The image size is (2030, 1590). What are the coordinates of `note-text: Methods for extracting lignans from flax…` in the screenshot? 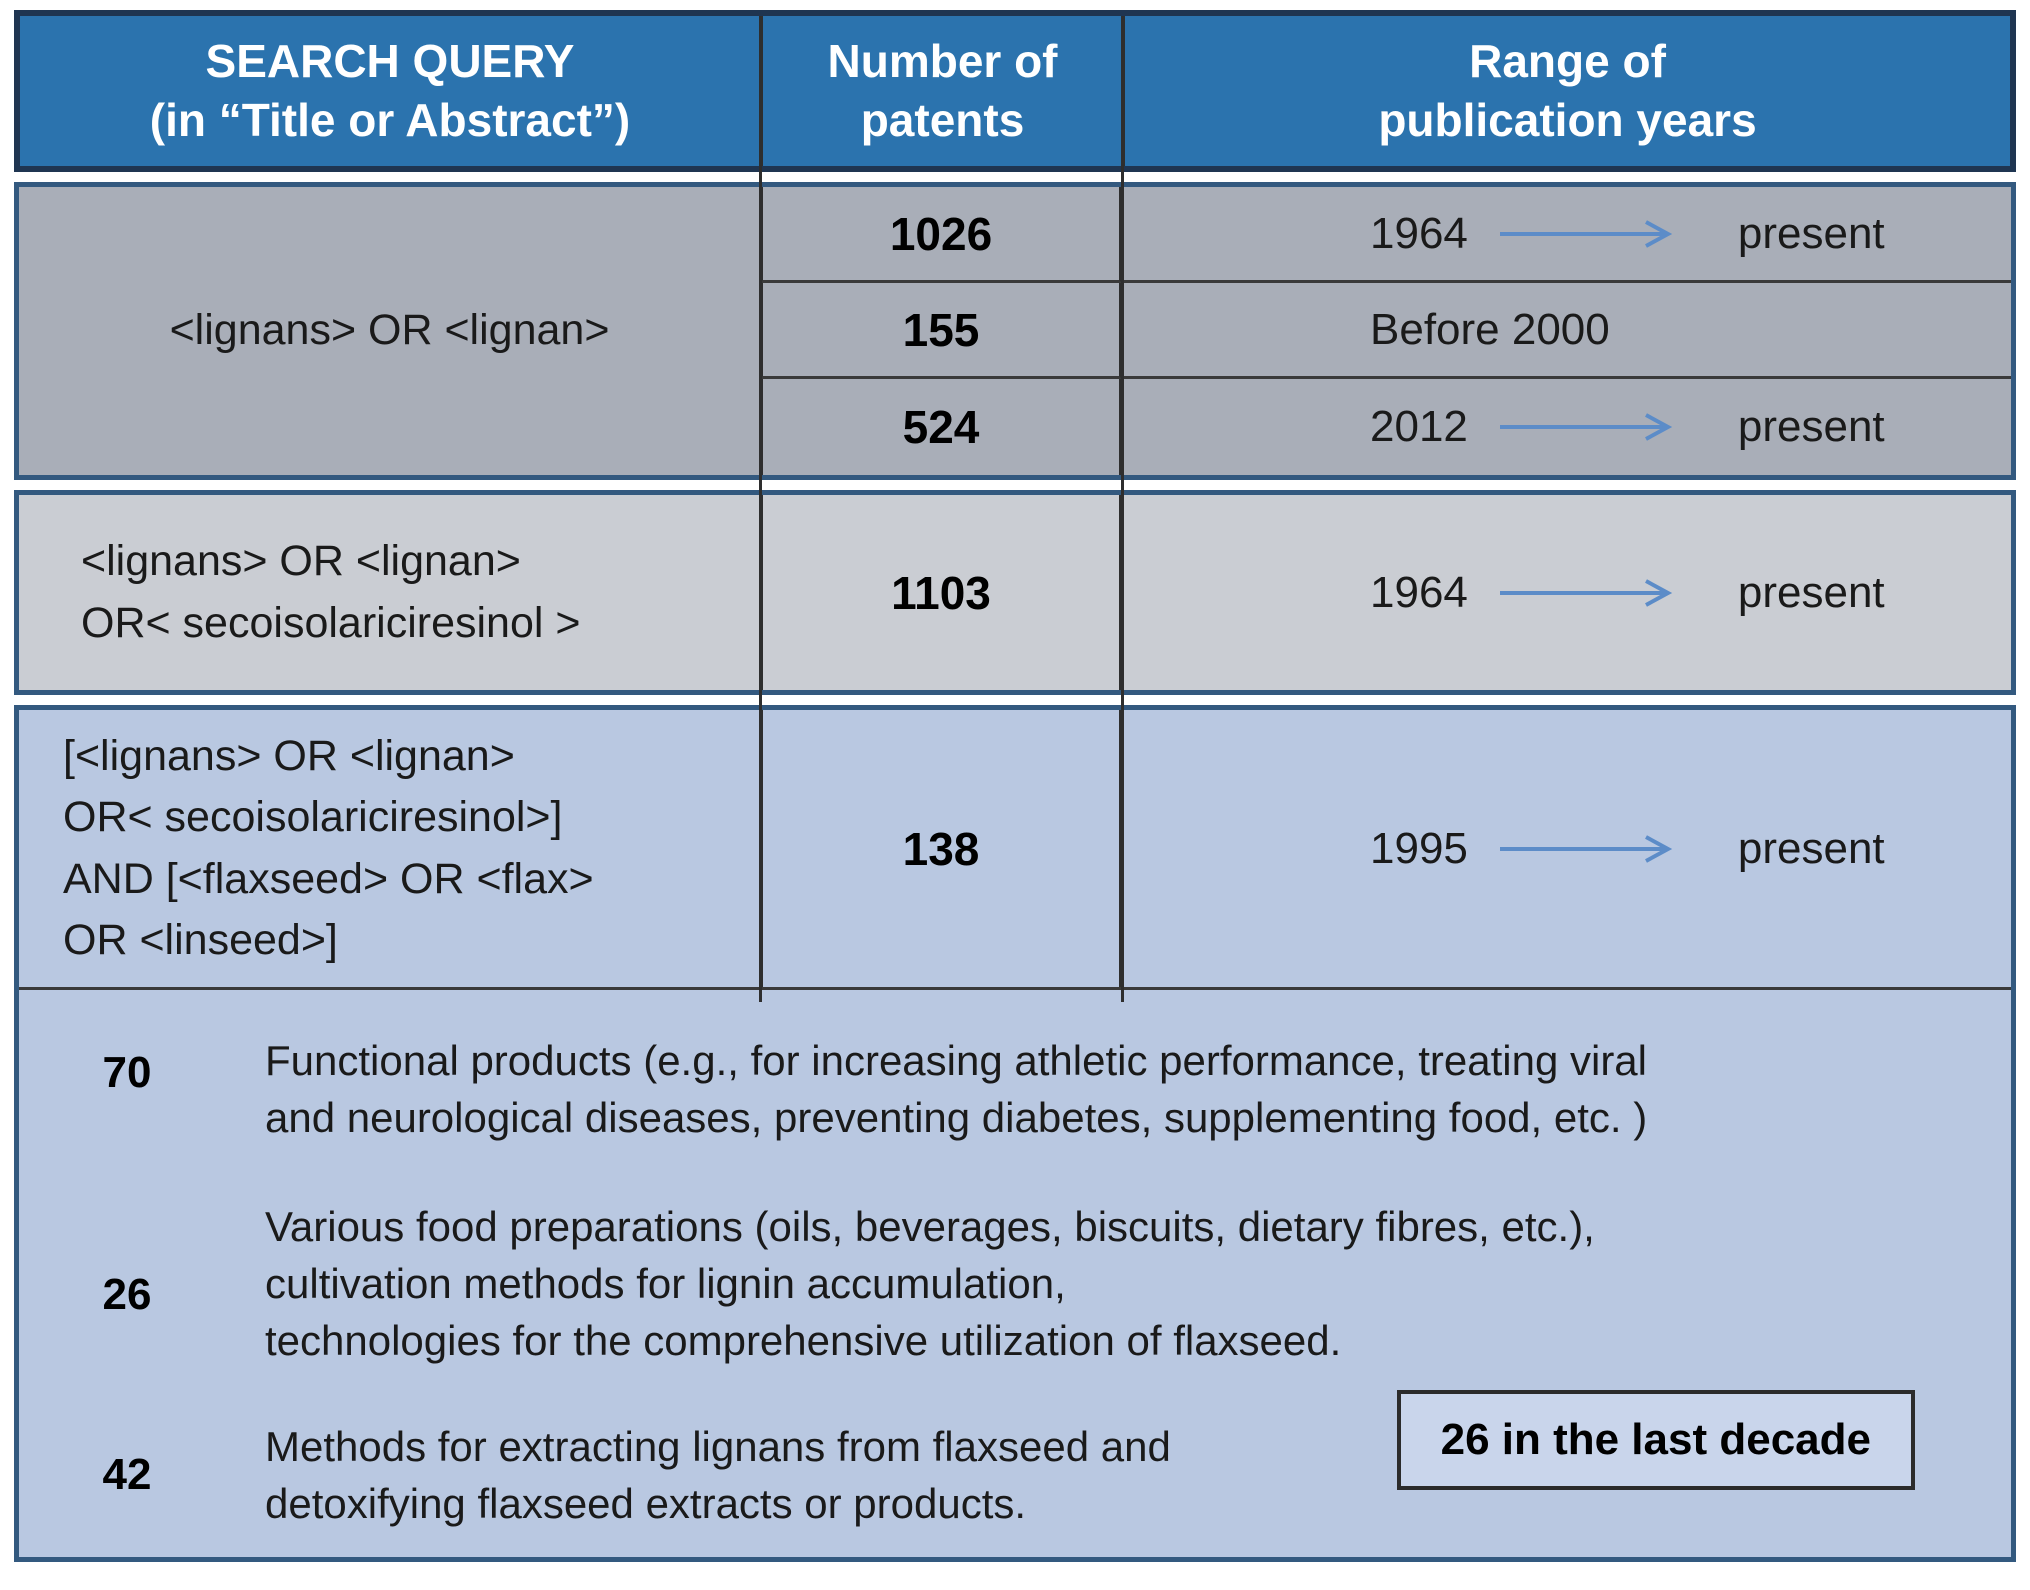 It's located at (718, 1474).